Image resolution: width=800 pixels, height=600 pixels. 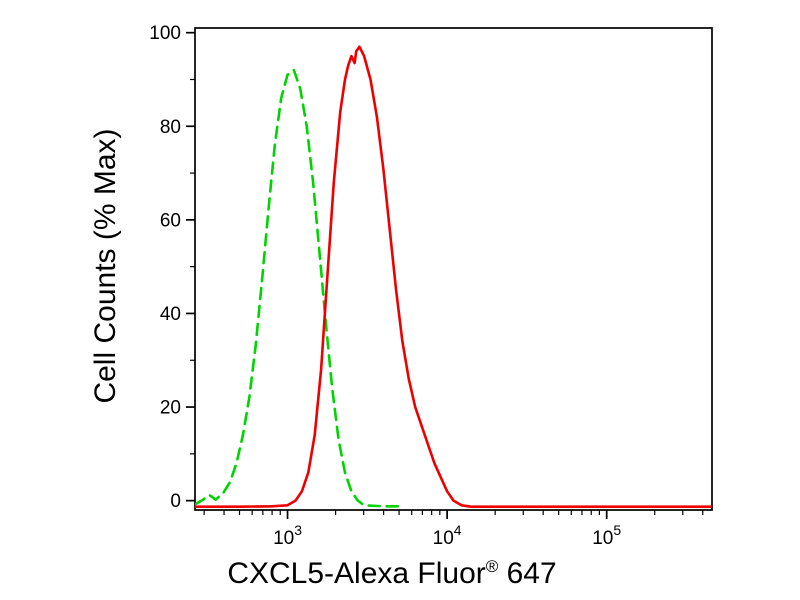 I want to click on registered-trademark-symbol: ®, so click(x=492, y=566).